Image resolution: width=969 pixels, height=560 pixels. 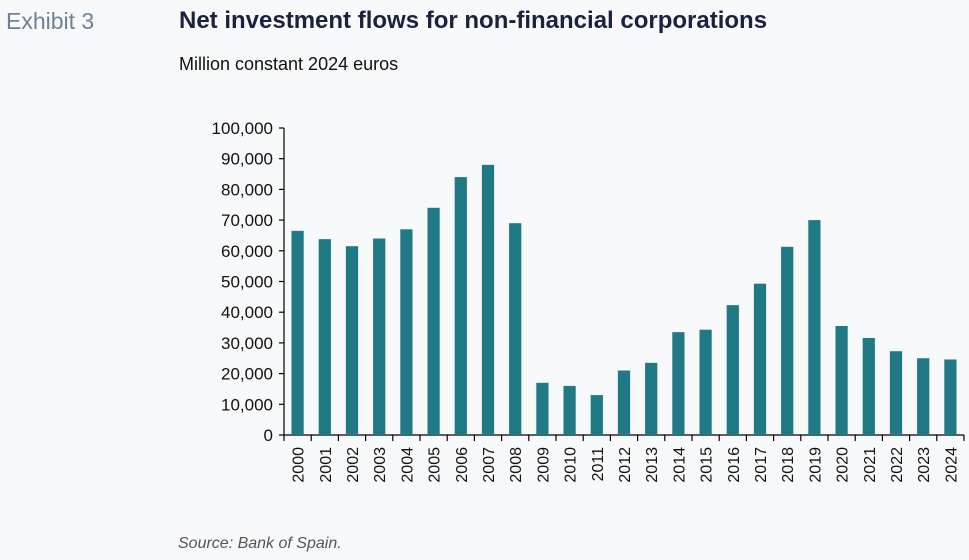 I want to click on x-tick-label: 2016, so click(x=734, y=465).